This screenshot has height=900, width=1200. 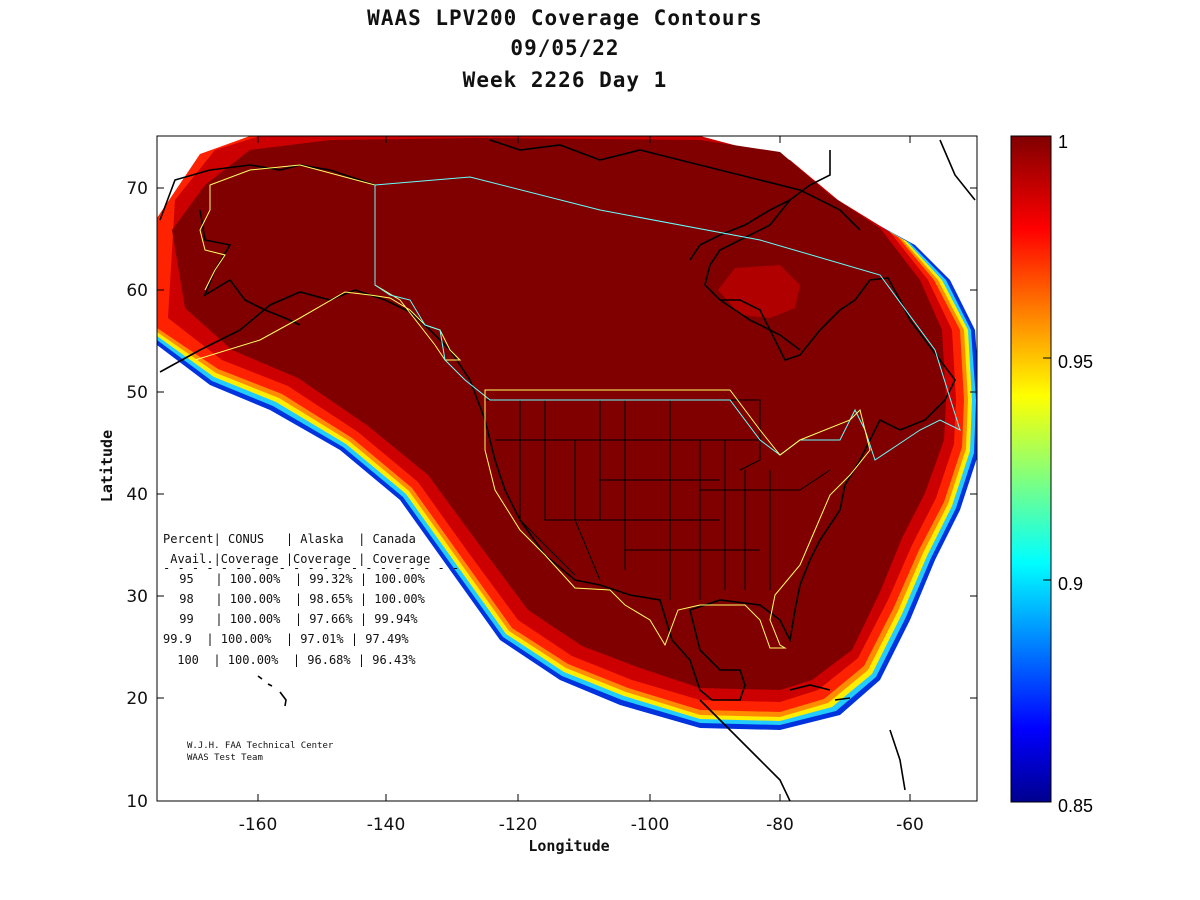 I want to click on contour-patch-quebec, so click(x=759, y=291).